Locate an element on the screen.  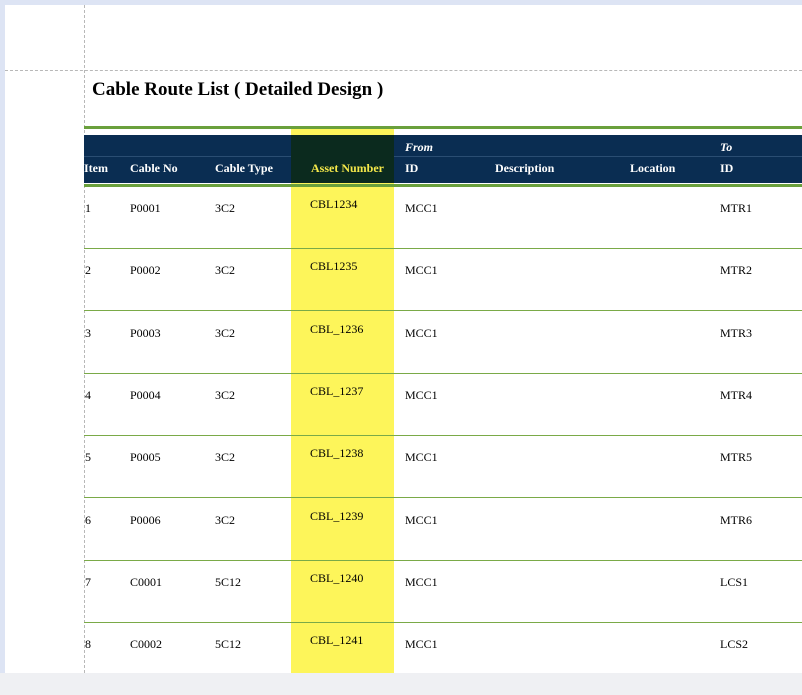
table-row: 1 P0001 3C2 CBL1234 MCC1 MTR1 is located at coordinates (443, 217).